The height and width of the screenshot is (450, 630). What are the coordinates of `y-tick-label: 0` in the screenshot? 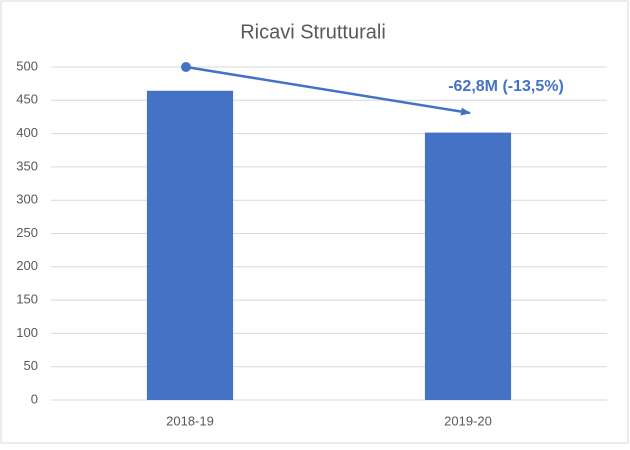 It's located at (34, 398).